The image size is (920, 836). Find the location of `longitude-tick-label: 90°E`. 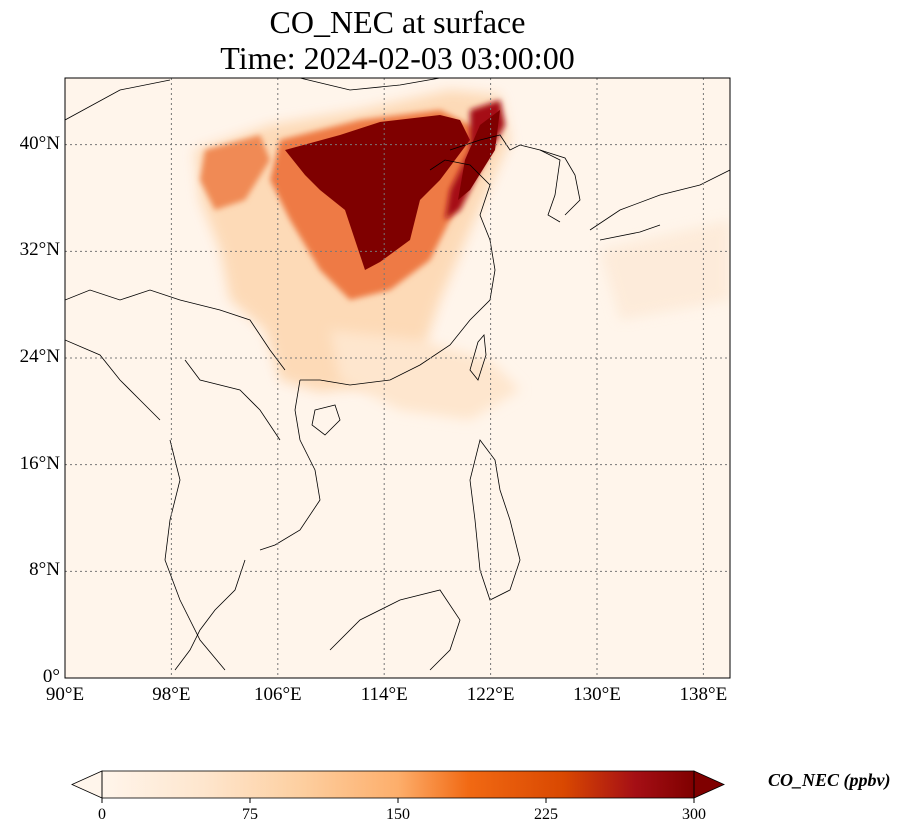

longitude-tick-label: 90°E is located at coordinates (65, 694).